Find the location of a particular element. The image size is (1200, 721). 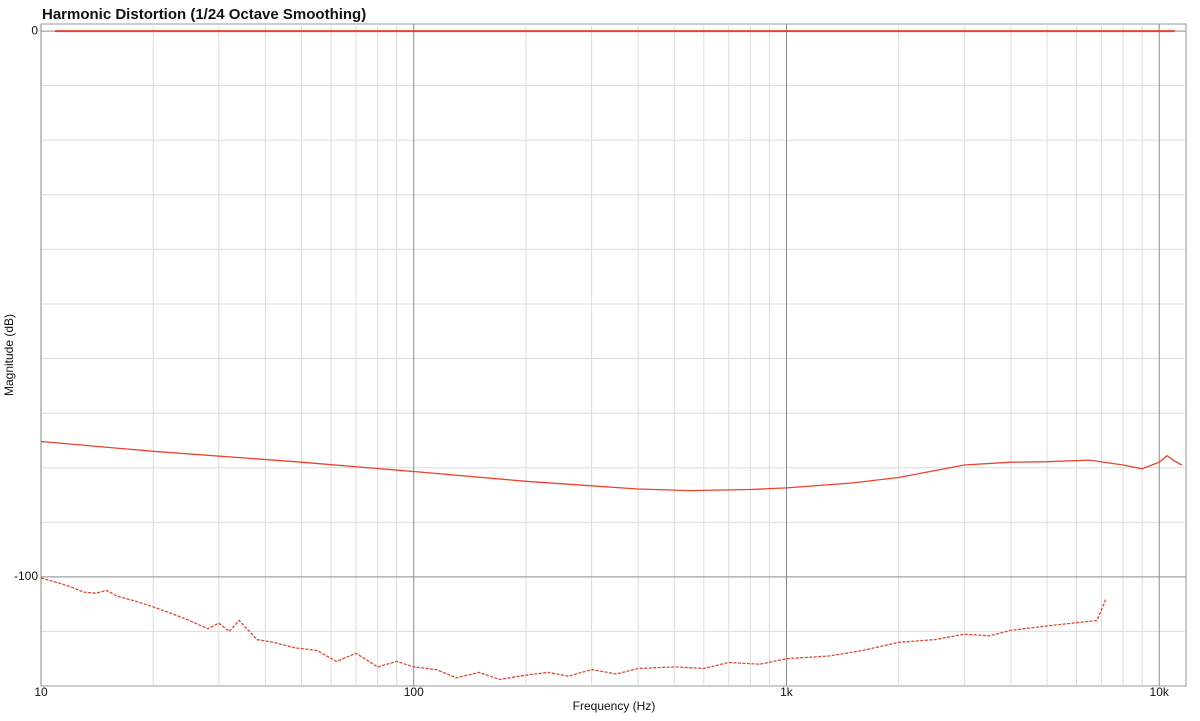

y-tick-label: 0 is located at coordinates (34, 30).